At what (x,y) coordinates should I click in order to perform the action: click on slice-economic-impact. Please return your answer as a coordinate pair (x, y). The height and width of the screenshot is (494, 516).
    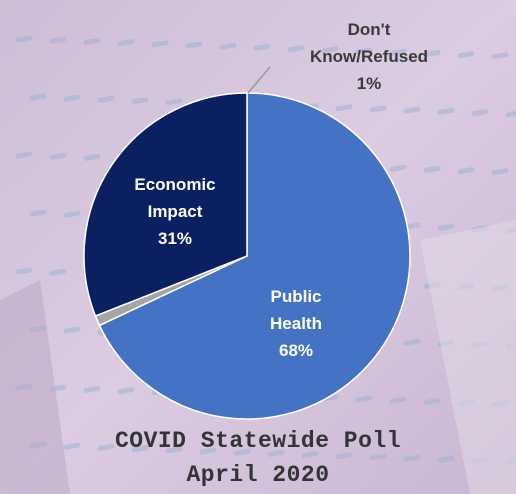
    Looking at the image, I should click on (165, 204).